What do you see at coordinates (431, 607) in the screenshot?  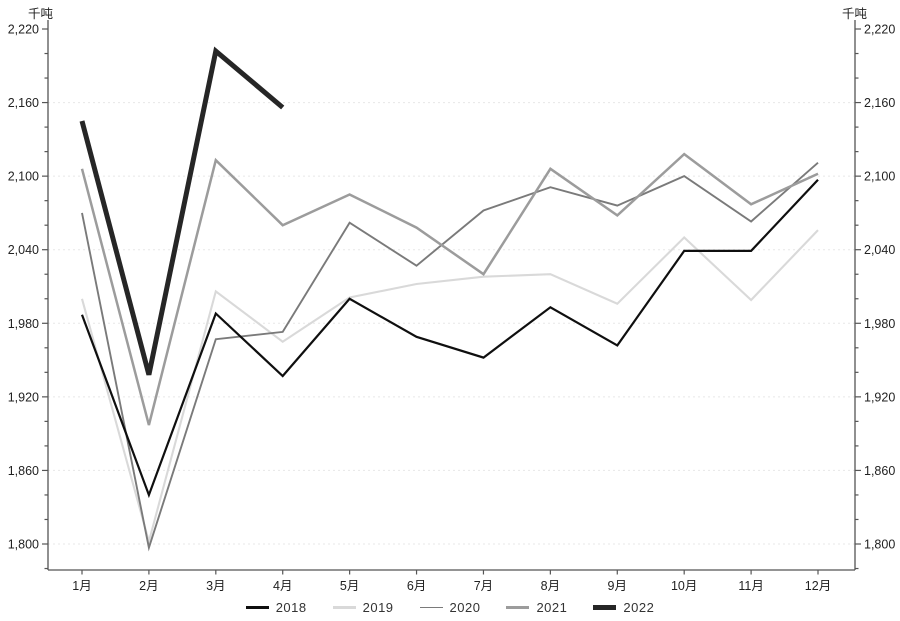 I see `legend-swatch-2020` at bounding box center [431, 607].